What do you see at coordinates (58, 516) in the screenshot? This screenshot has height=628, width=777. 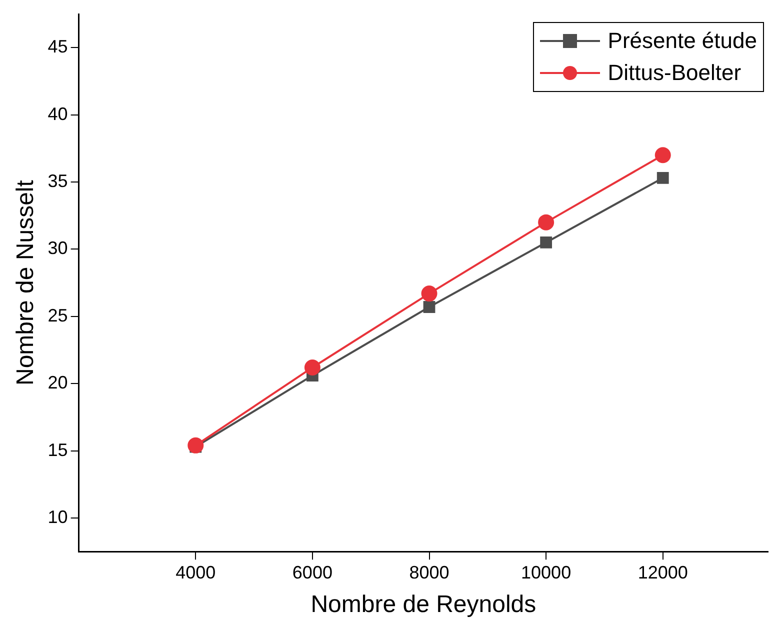 I see `y-tick-label: 10` at bounding box center [58, 516].